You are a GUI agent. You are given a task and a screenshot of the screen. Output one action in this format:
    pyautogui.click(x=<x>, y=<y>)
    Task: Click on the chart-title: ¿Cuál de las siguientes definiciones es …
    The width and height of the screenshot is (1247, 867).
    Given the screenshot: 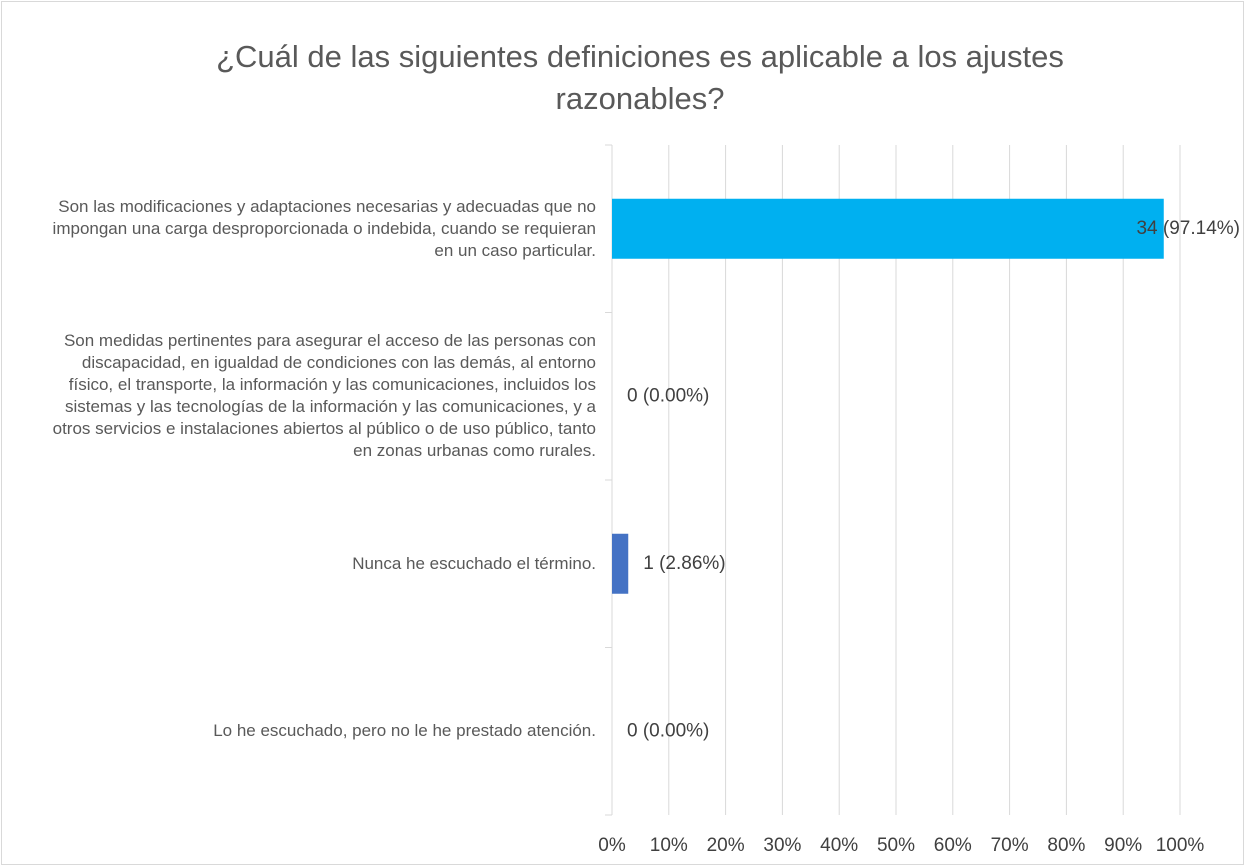 What is the action you would take?
    pyautogui.click(x=640, y=77)
    